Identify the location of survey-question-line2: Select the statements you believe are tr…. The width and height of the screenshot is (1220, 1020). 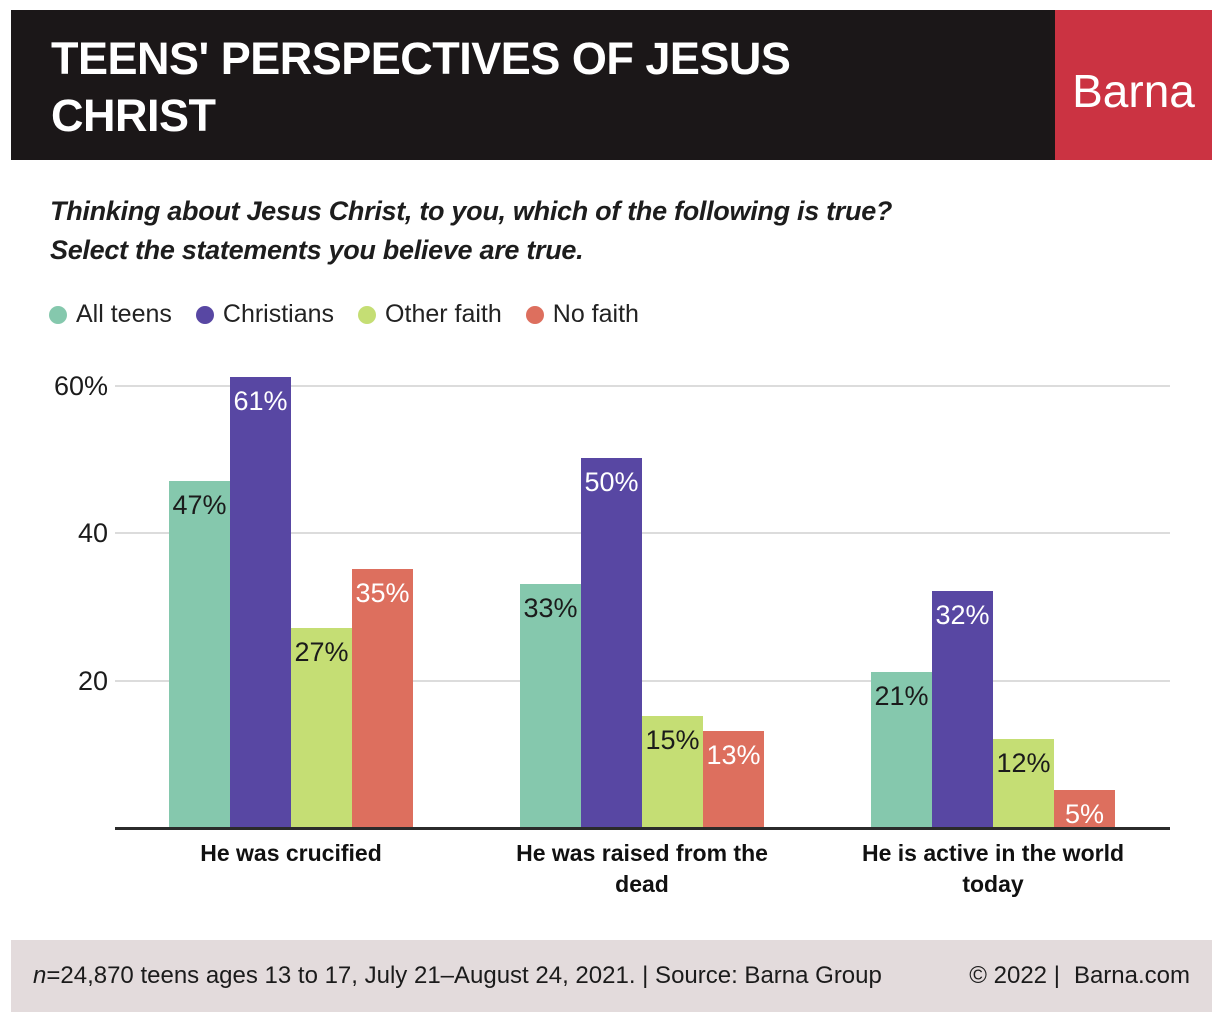
(317, 250).